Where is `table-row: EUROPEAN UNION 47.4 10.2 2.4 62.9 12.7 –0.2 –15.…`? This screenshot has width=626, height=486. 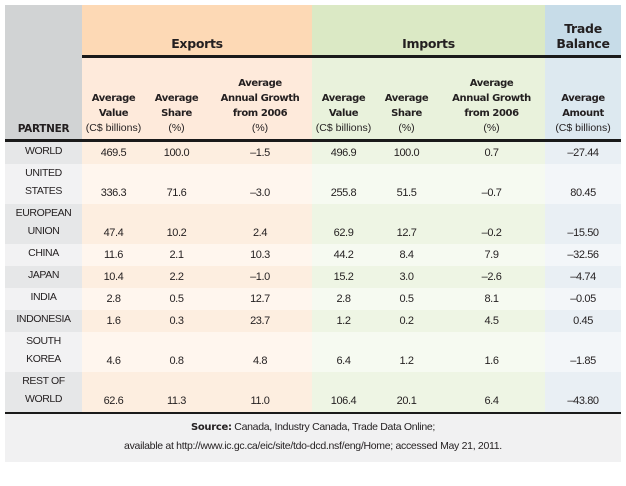
table-row: EUROPEAN UNION 47.4 10.2 2.4 62.9 12.7 –0.2 –15.… is located at coordinates (313, 224).